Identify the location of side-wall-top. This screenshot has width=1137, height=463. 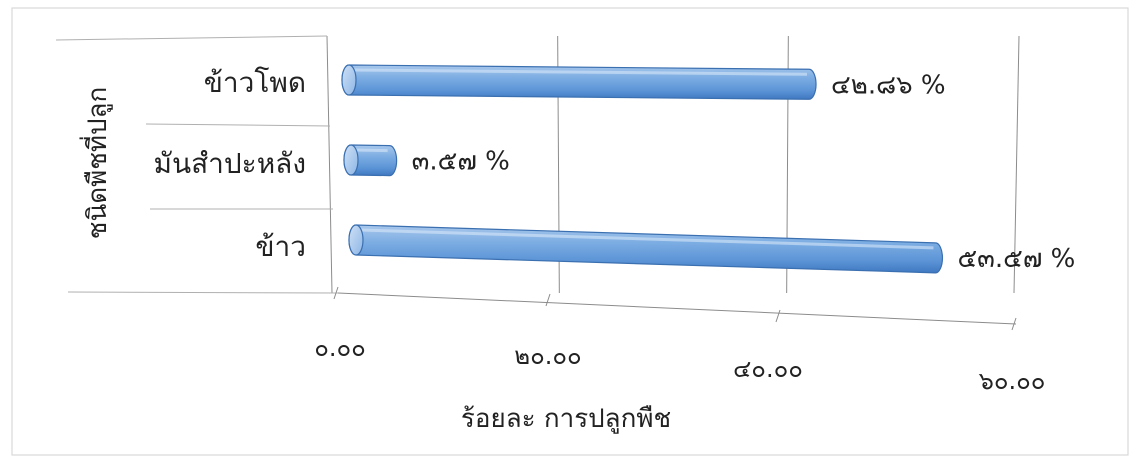
(191, 38).